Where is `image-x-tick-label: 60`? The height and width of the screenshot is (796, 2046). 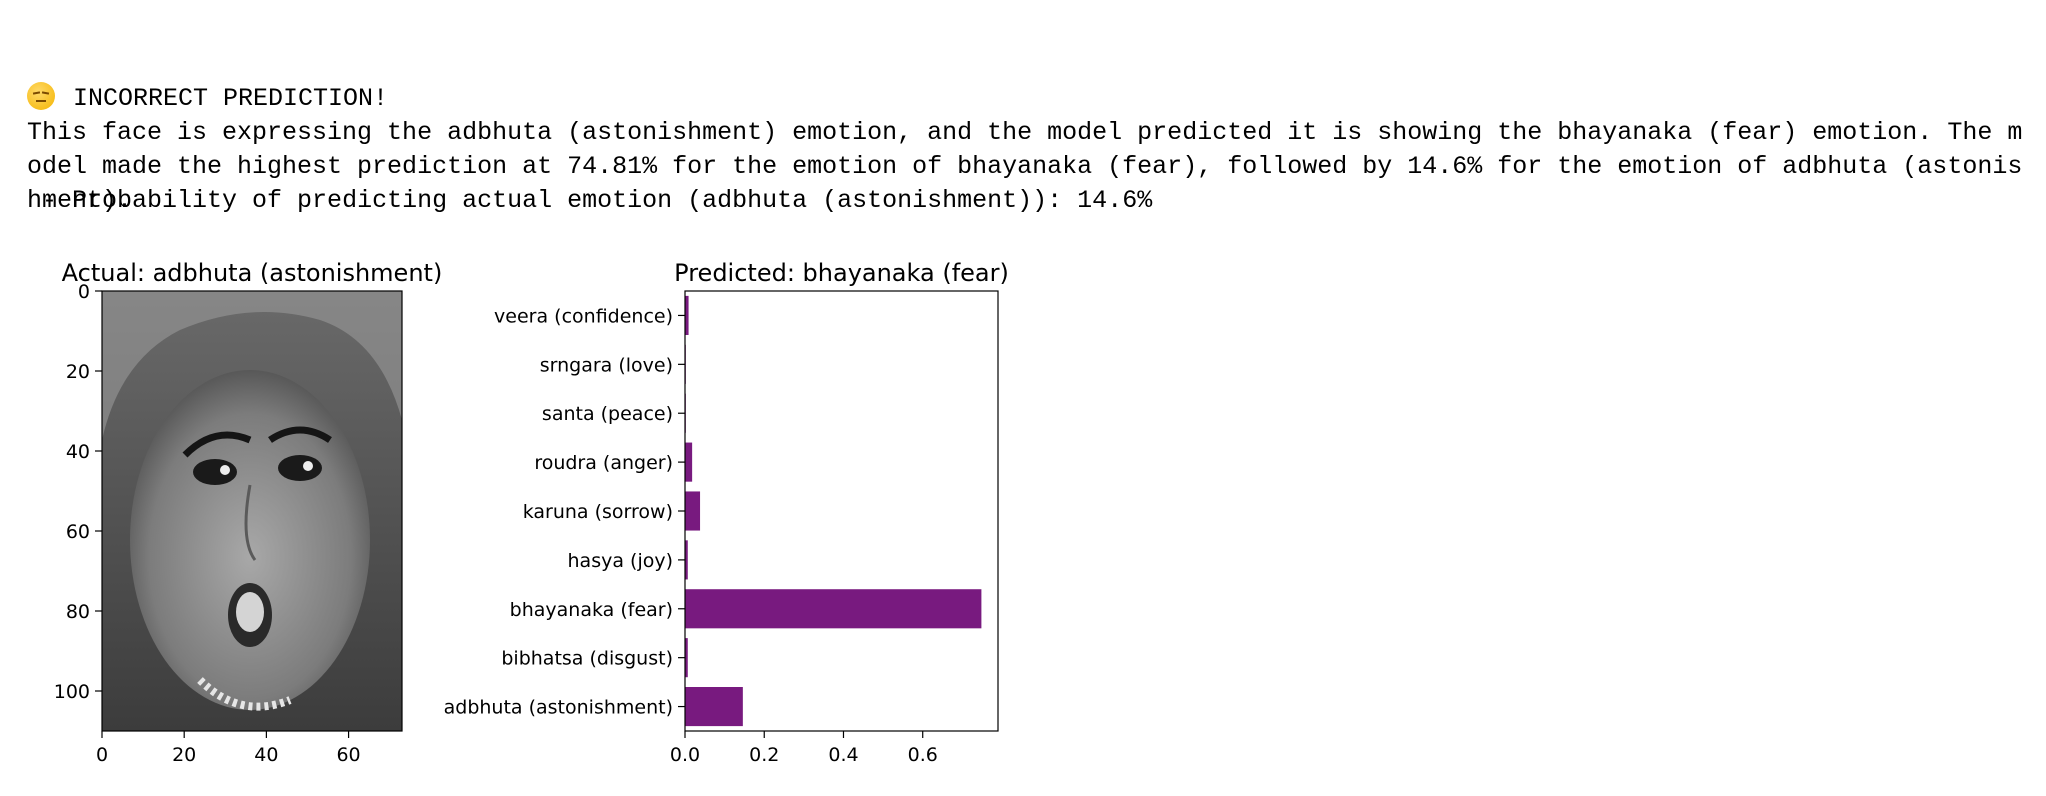
image-x-tick-label: 60 is located at coordinates (348, 755).